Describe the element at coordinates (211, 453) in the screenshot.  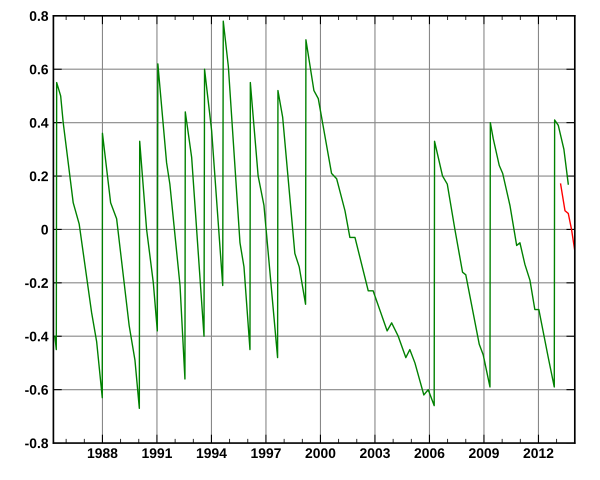
I see `x-tick-label: 1994` at that location.